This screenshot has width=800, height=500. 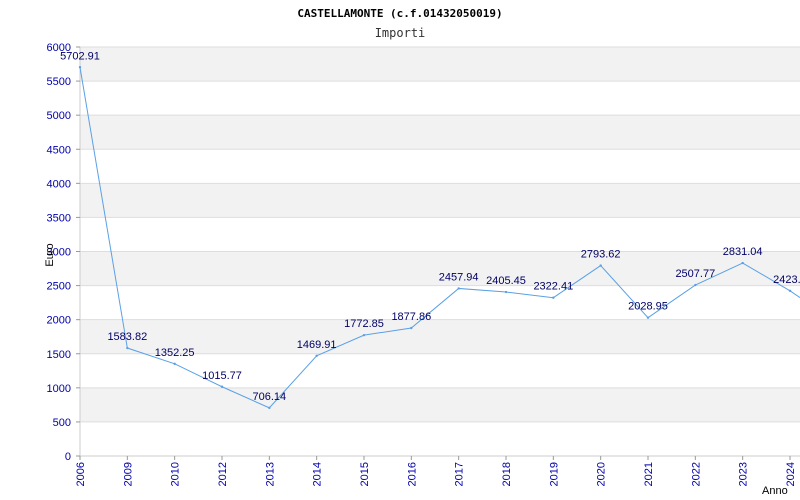 What do you see at coordinates (696, 474) in the screenshot?
I see `x-tick-label: 2022` at bounding box center [696, 474].